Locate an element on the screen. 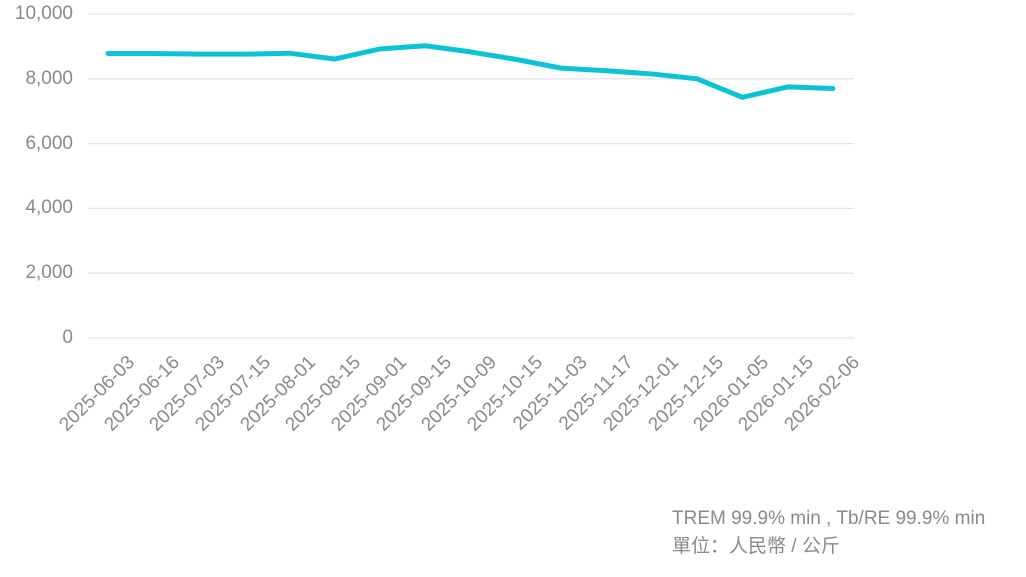 The height and width of the screenshot is (577, 1026). unit-label: 單位：人民幣 / 公斤 is located at coordinates (756, 546).